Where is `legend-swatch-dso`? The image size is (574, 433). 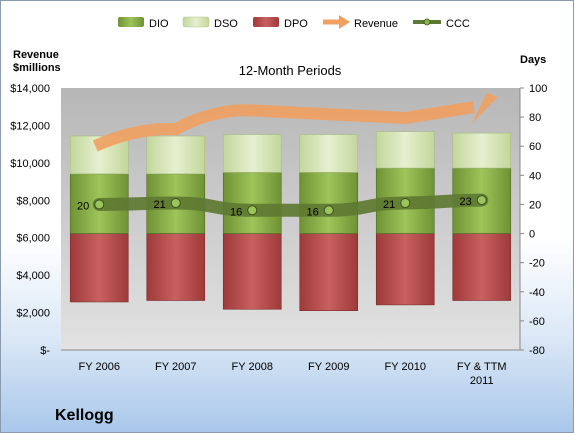
legend-swatch-dso is located at coordinates (196, 22).